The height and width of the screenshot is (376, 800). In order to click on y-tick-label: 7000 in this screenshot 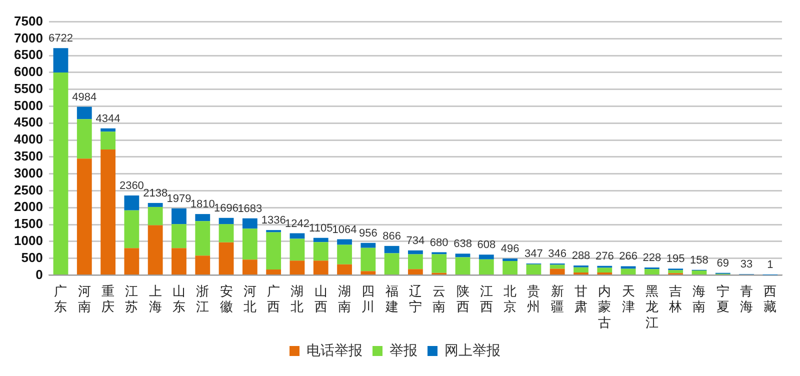, I will do `click(28, 38)`.